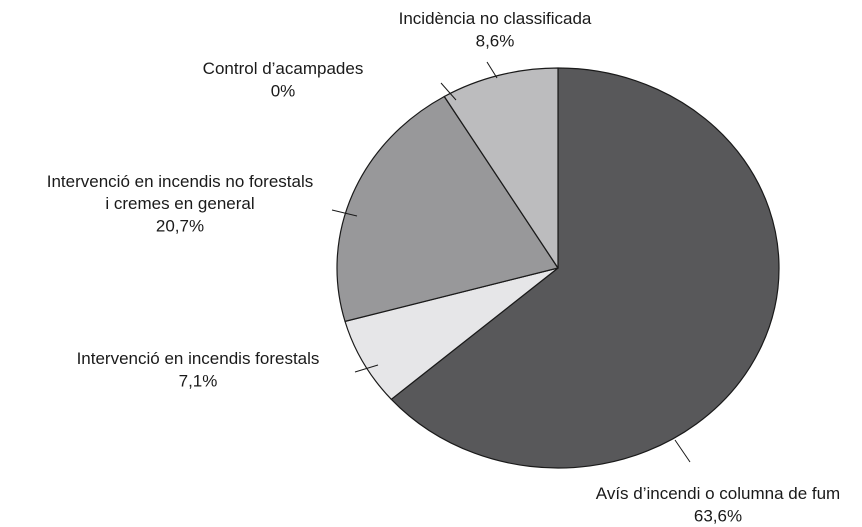 This screenshot has height=527, width=862. What do you see at coordinates (495, 18) in the screenshot?
I see `category-label: Incidència no classificada` at bounding box center [495, 18].